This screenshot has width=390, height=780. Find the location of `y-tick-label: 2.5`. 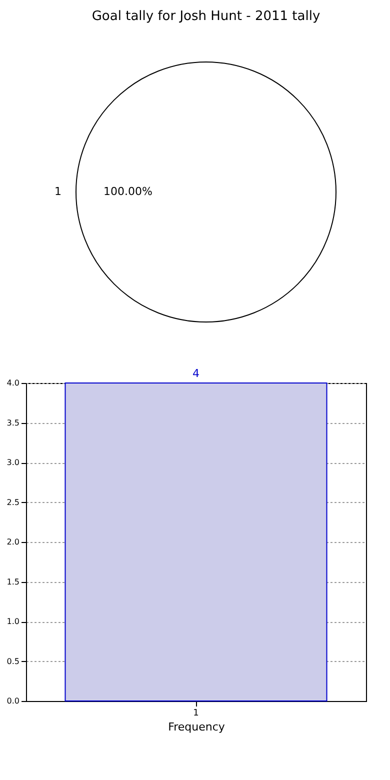

y-tick-label: 2.5 is located at coordinates (13, 502).